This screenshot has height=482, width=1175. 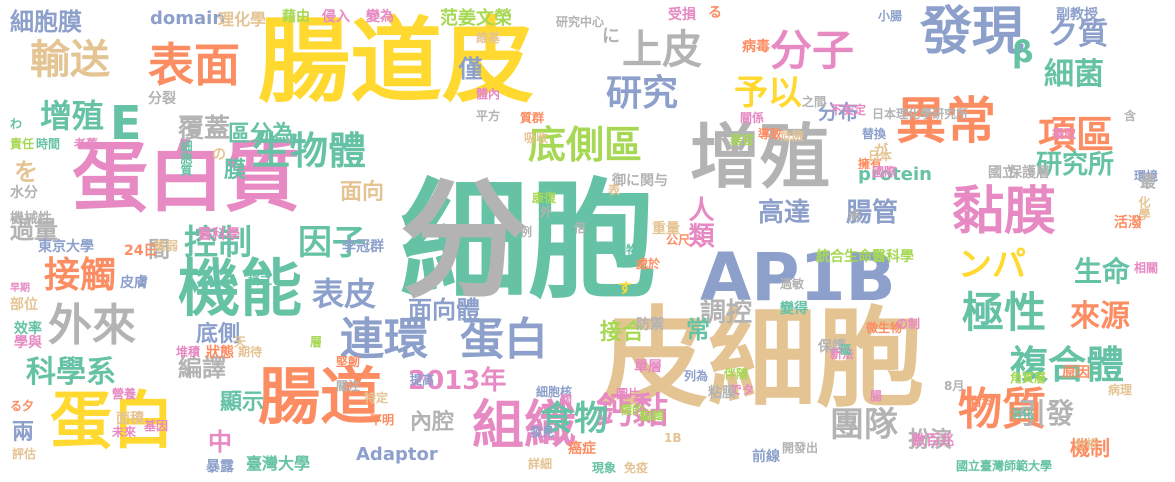 What do you see at coordinates (261, 134) in the screenshot?
I see `cloud-word: 區分為` at bounding box center [261, 134].